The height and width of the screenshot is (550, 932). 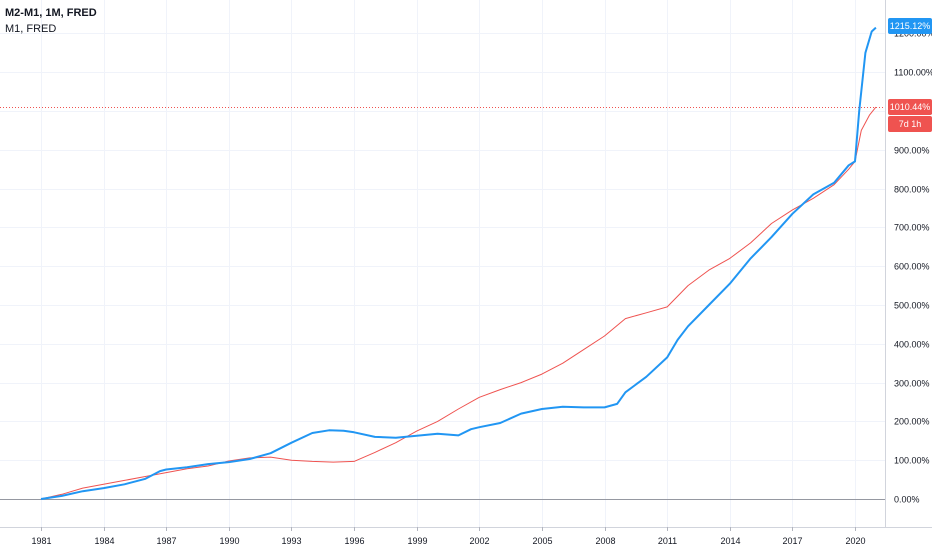 What do you see at coordinates (229, 541) in the screenshot?
I see `x-tick-label: 1990` at bounding box center [229, 541].